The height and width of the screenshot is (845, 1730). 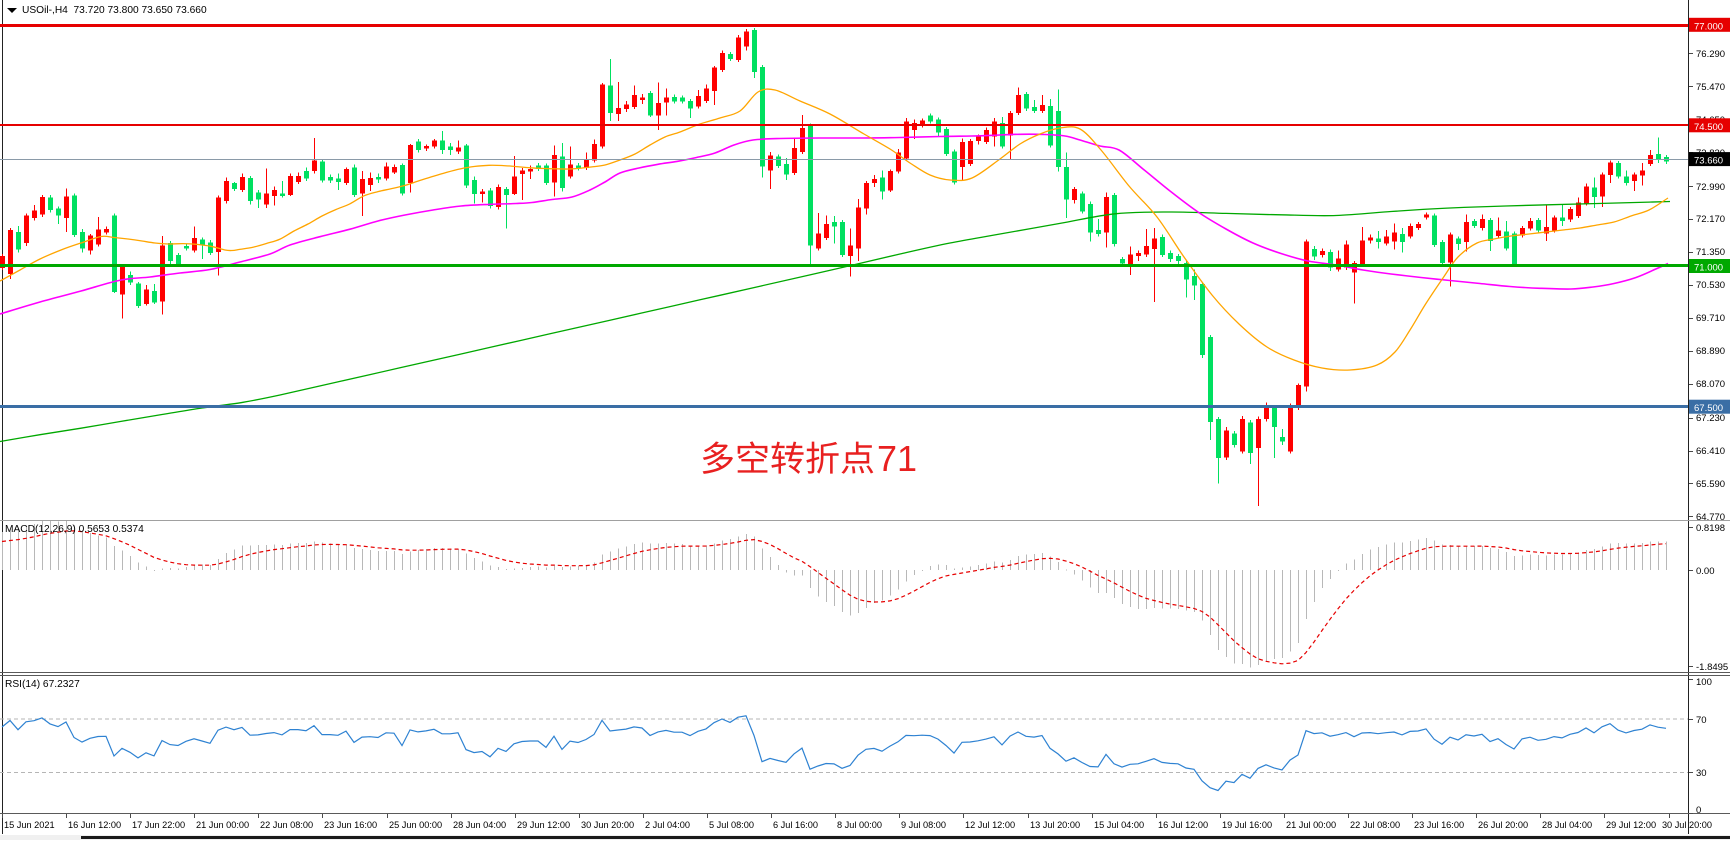 What do you see at coordinates (1710, 252) in the screenshot?
I see `svg-text: 71.350` at bounding box center [1710, 252].